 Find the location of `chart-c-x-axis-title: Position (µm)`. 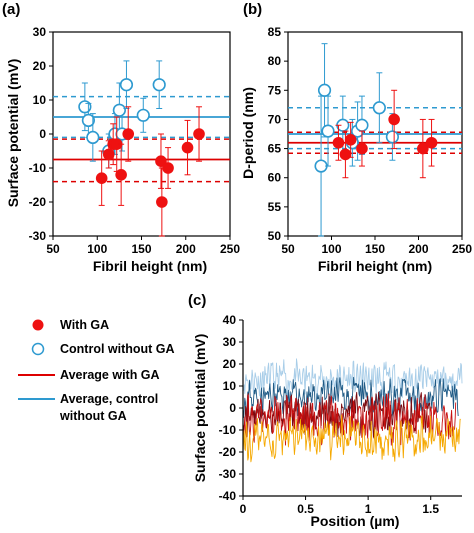

chart-c-x-axis-title: Position (µm) is located at coordinates (355, 521).